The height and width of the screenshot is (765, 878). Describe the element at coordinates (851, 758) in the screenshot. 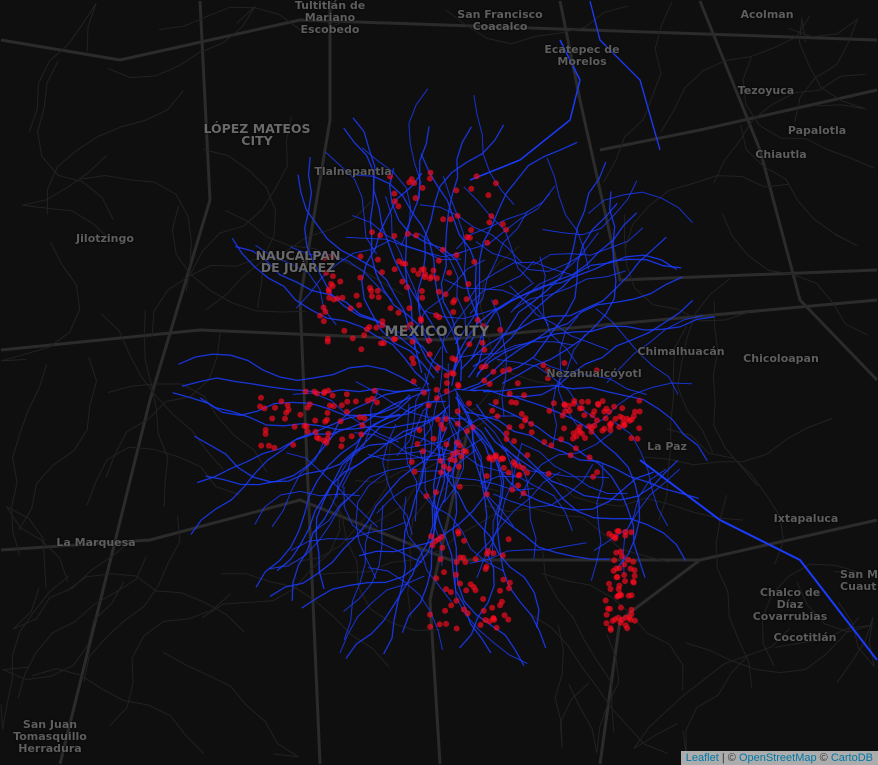

I see `carto-link: CartoDB` at that location.